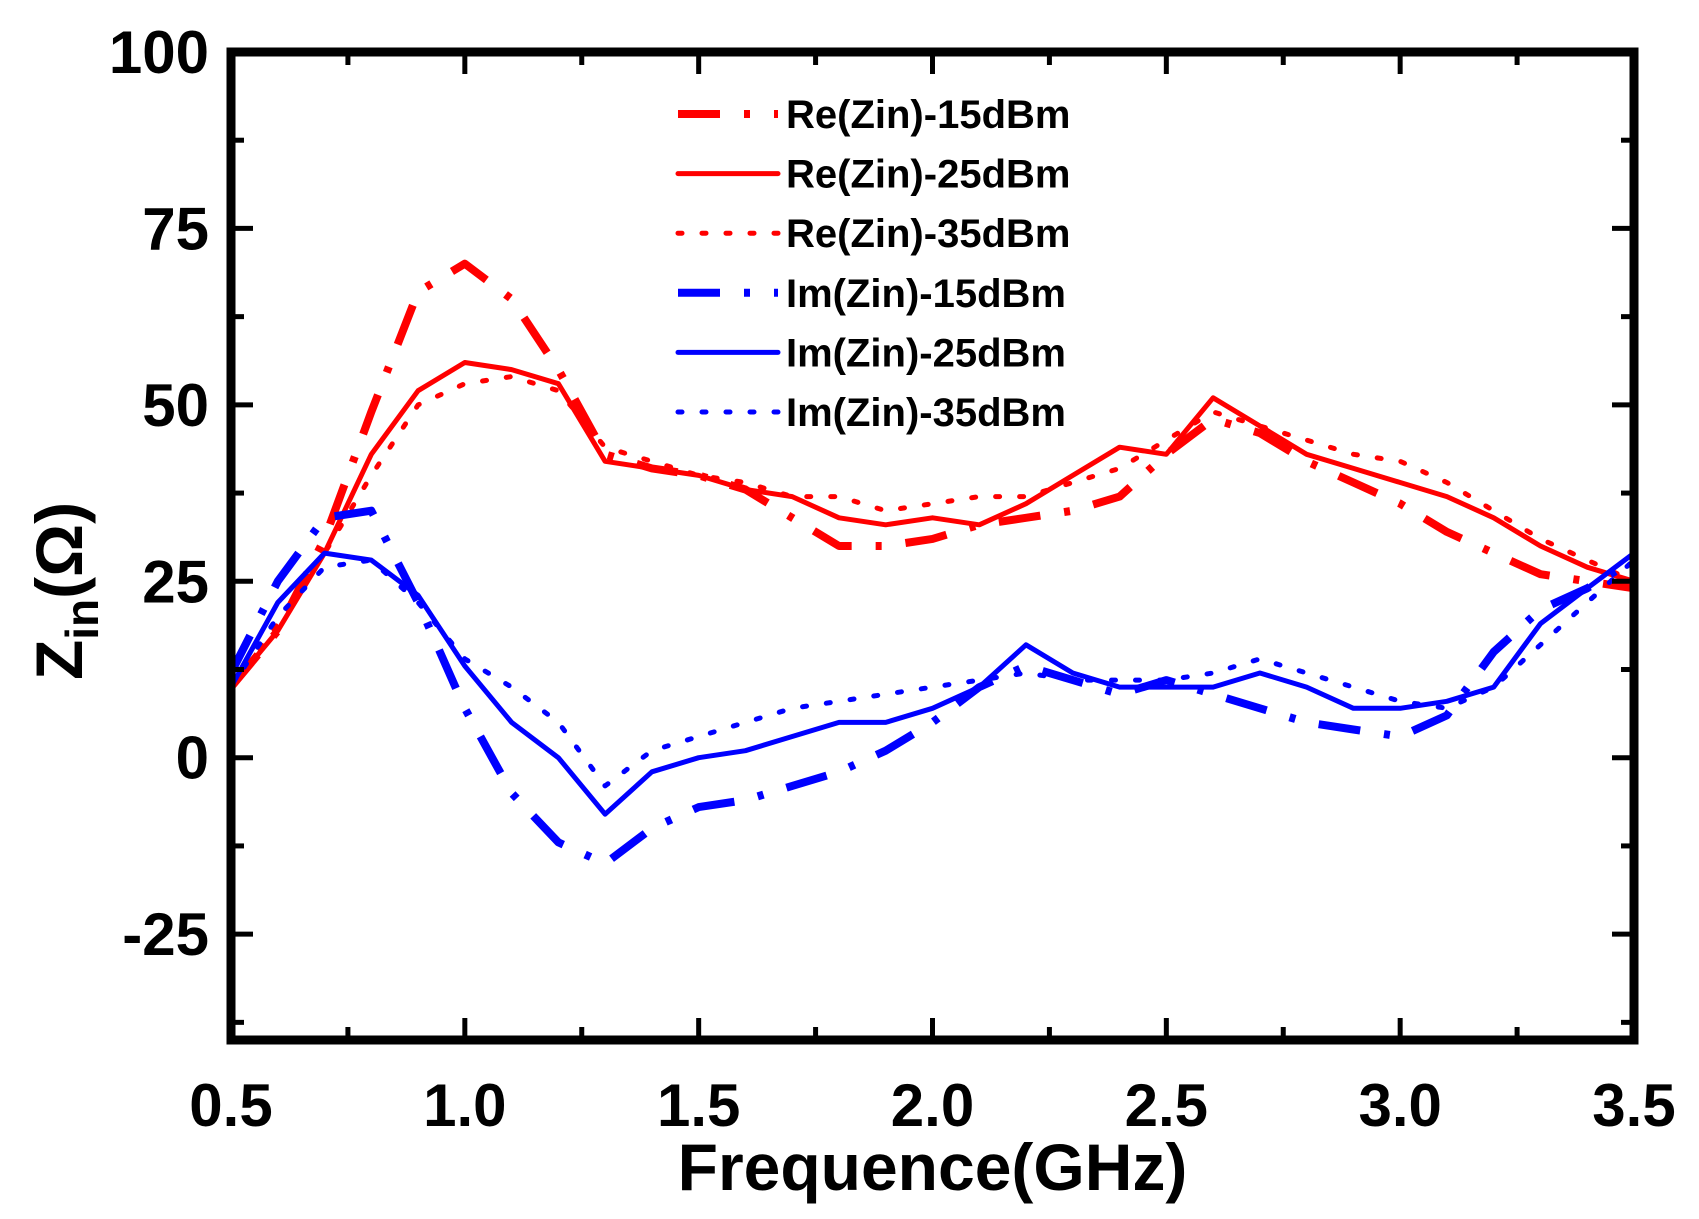 This screenshot has width=1699, height=1219. Describe the element at coordinates (230, 1105) in the screenshot. I see `x-tick-label: 0.5` at that location.